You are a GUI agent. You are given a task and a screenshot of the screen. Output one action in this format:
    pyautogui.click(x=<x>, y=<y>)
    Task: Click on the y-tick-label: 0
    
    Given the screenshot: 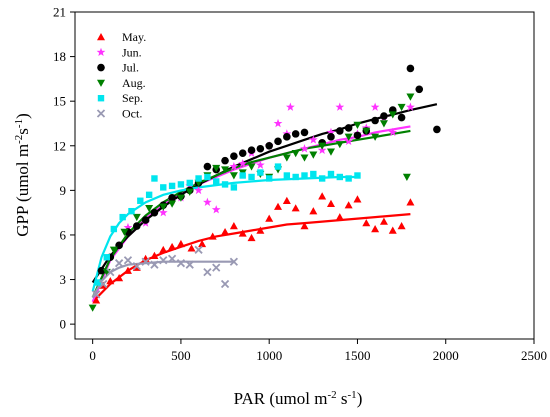 What is the action you would take?
    pyautogui.click(x=63, y=324)
    